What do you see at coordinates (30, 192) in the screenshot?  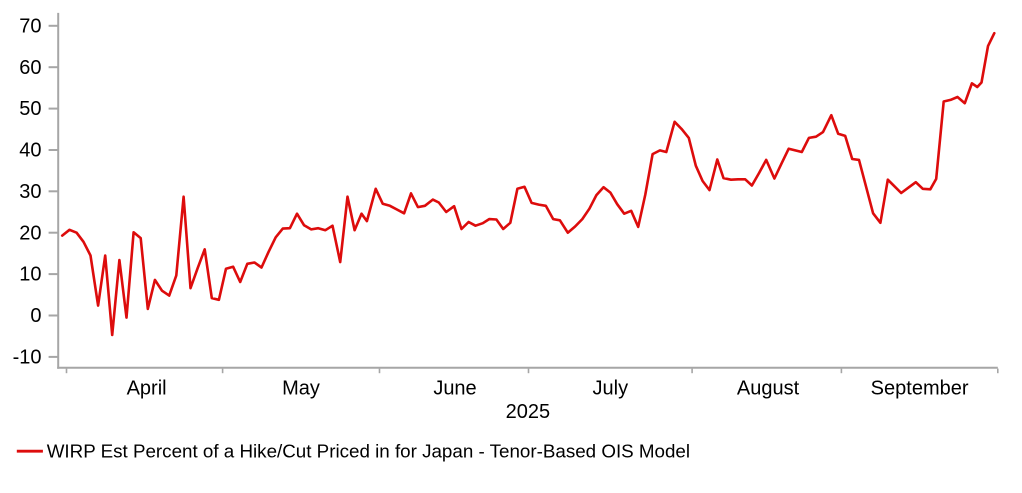 I see `svg-text: 30` at bounding box center [30, 192].